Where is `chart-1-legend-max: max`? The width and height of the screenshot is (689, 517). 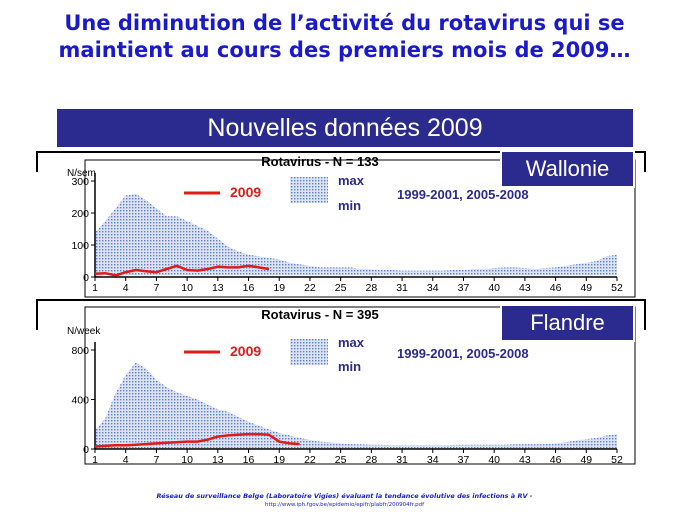
chart-1-legend-max: max is located at coordinates (351, 342).